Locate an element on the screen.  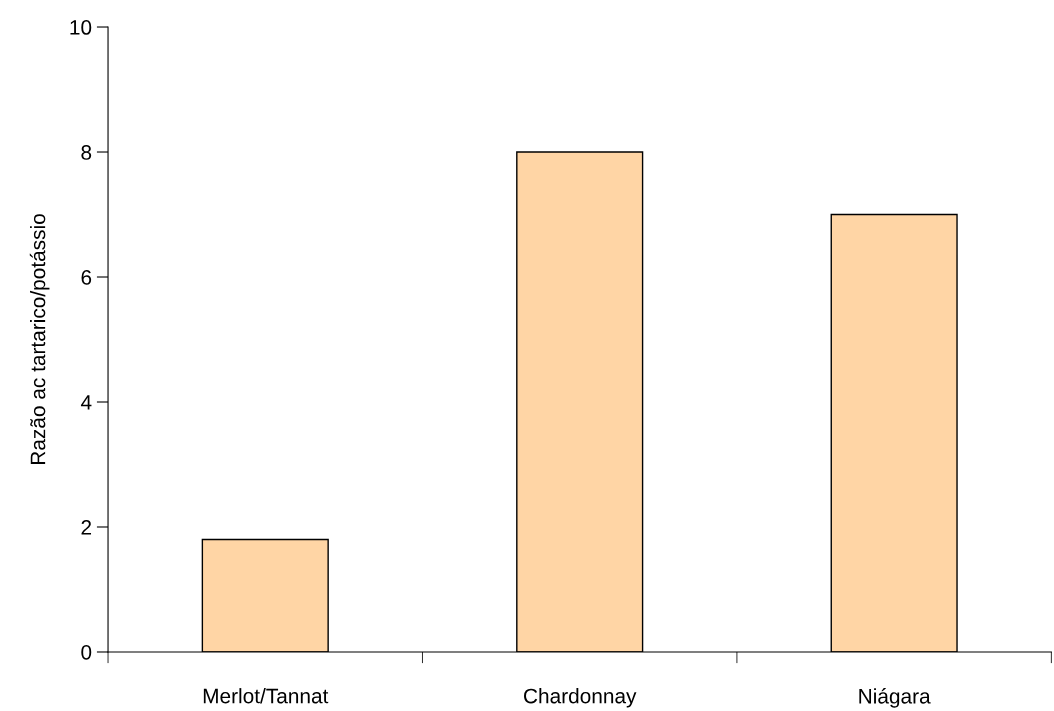
x-tick-label: Merlot/Tannat is located at coordinates (266, 696).